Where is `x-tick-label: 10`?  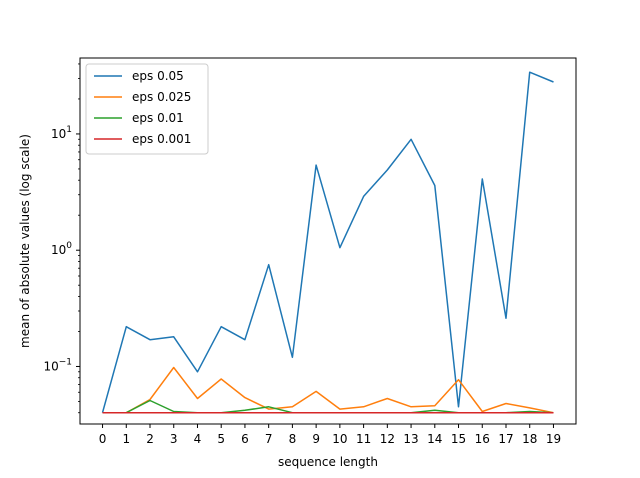
x-tick-label: 10 is located at coordinates (339, 439).